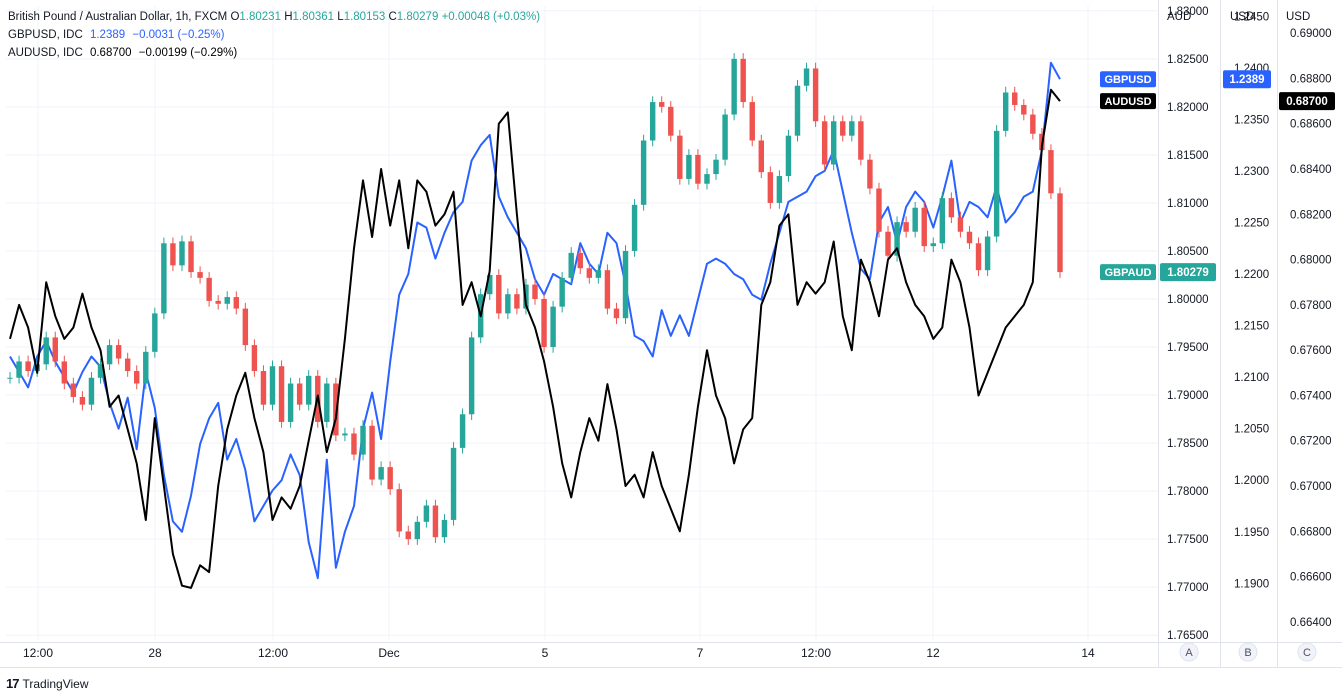 This screenshot has width=1342, height=695. I want to click on price-tag-value-bg, so click(1188, 272).